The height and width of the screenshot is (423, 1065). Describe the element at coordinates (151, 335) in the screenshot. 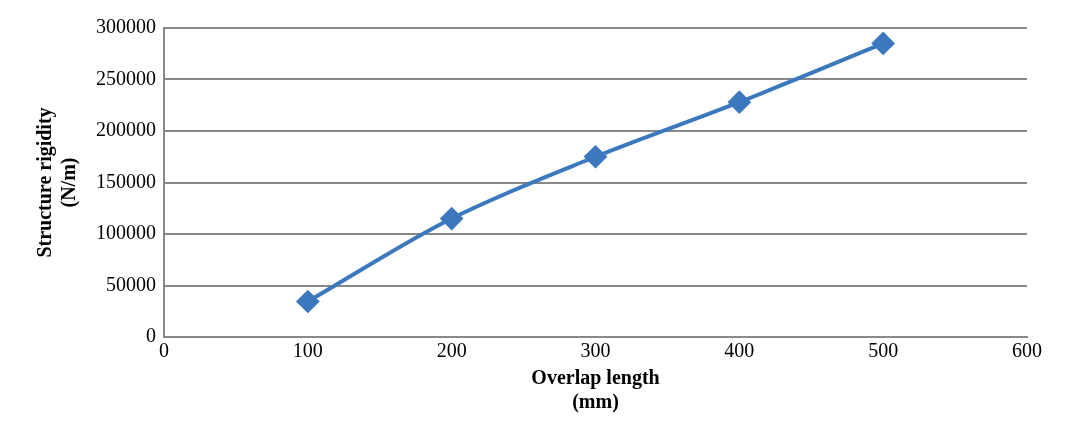

I see `y-tick-label: 0` at that location.